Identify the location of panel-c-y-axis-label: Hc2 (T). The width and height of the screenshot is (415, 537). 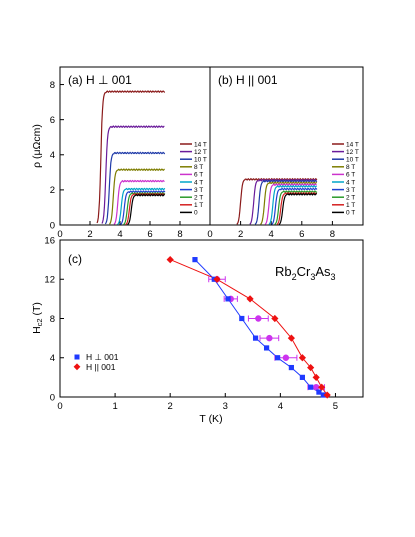
(37, 318).